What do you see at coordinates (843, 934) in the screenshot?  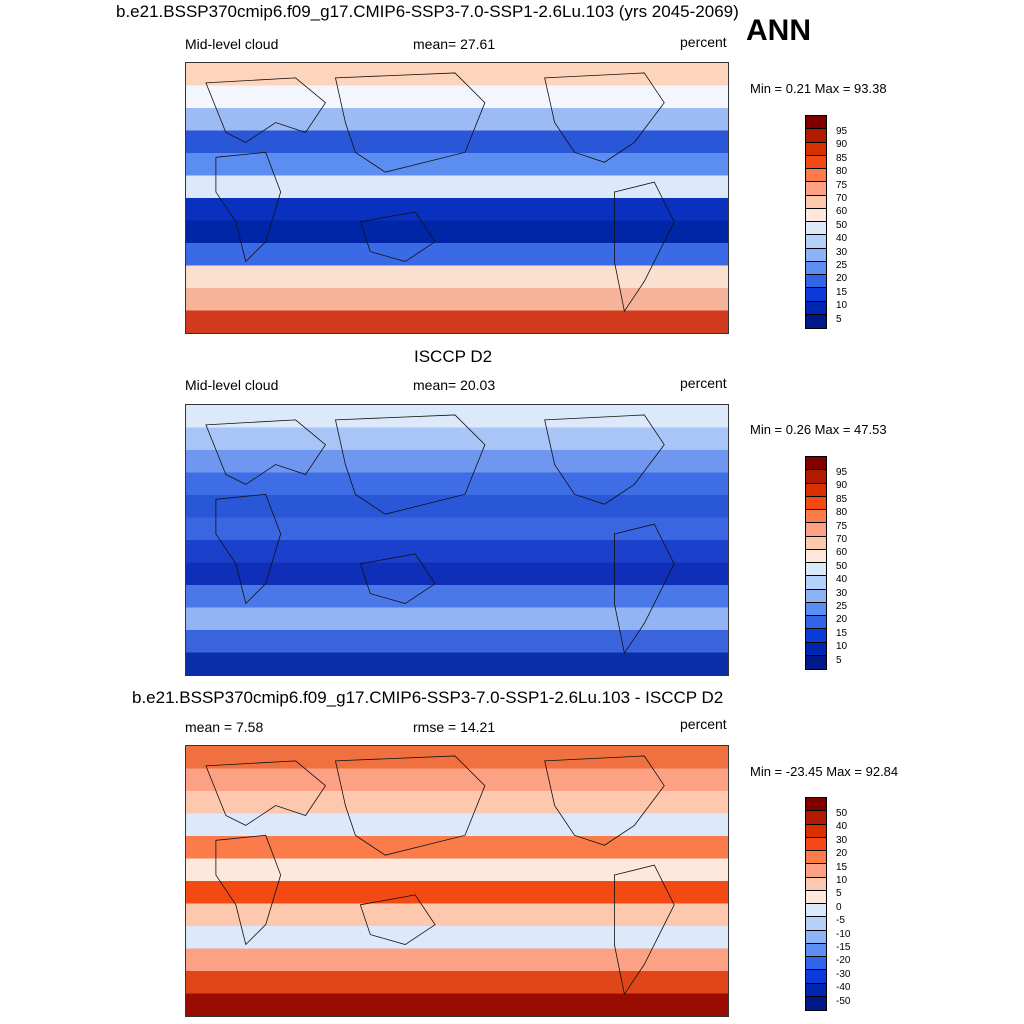 I see `colorbar-tick-label: -10` at bounding box center [843, 934].